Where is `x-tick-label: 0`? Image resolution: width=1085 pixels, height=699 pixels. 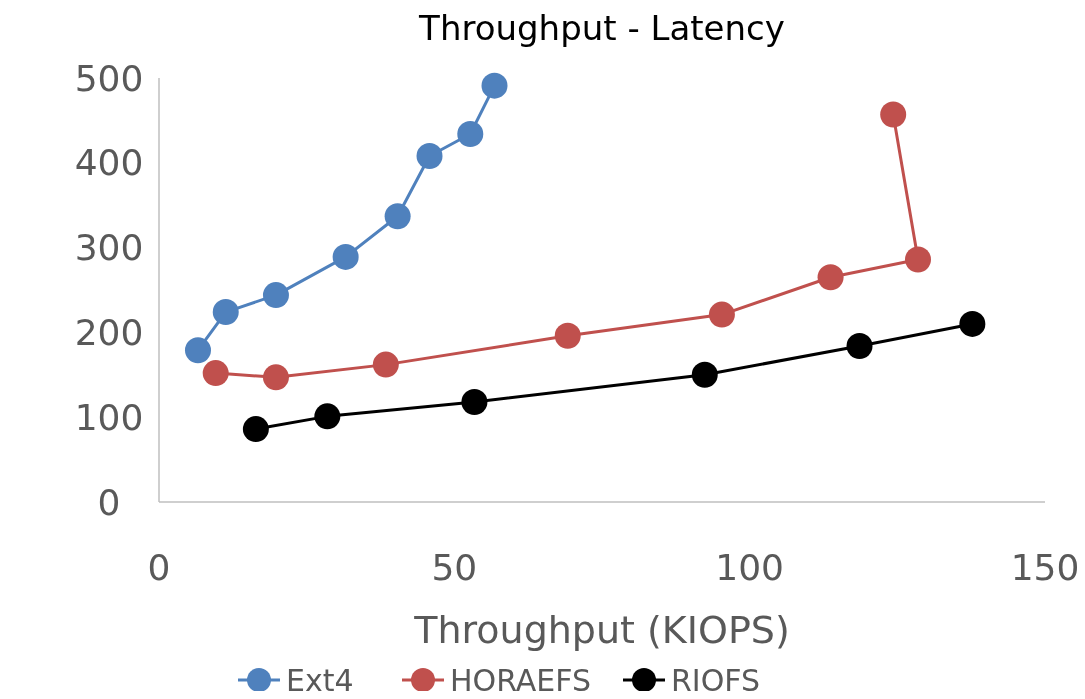
x-tick-label: 0 is located at coordinates (159, 567).